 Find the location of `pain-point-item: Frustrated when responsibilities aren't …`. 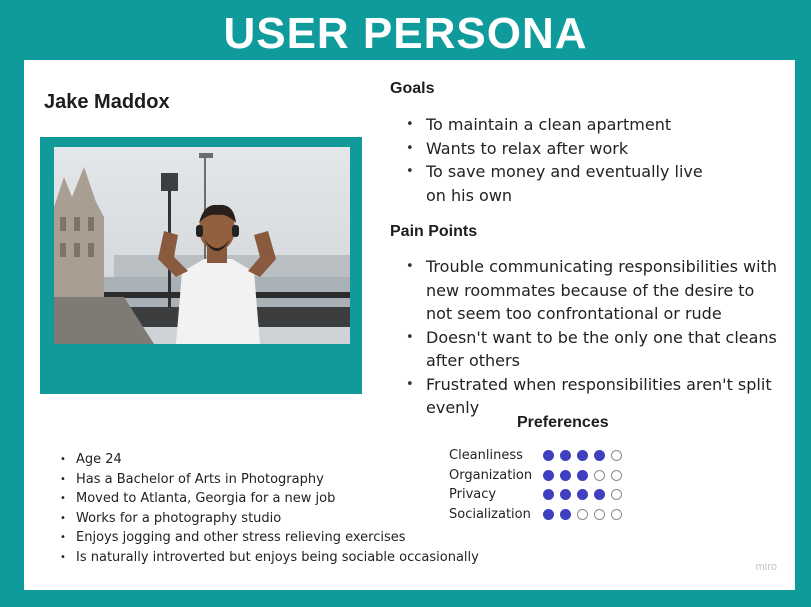

pain-point-item: Frustrated when responsibilities aren't … is located at coordinates (588, 396).